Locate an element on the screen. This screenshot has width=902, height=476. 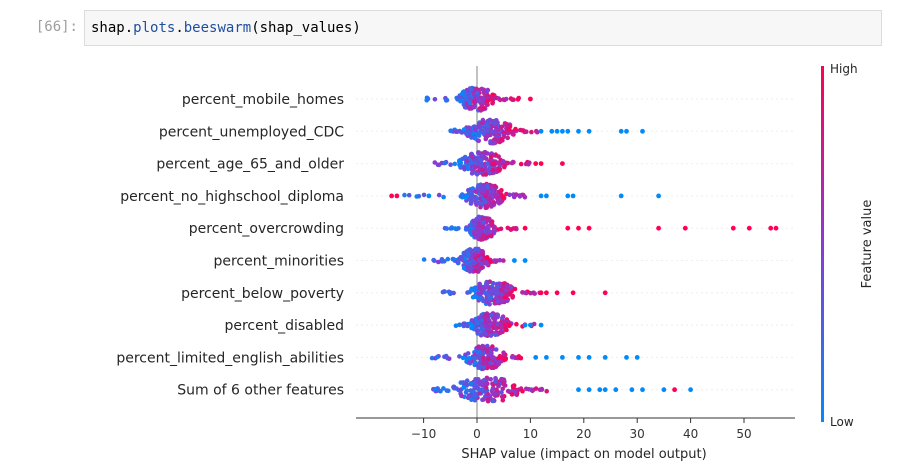
feature-label: percent_unemployed_CDC is located at coordinates (251, 132).